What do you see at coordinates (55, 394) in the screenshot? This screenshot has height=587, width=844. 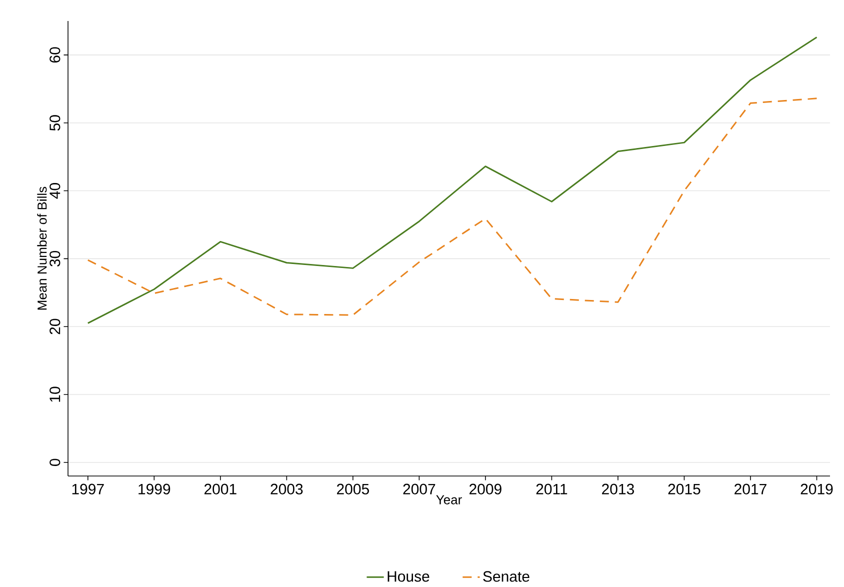 I see `y-tick-label: 10` at bounding box center [55, 394].